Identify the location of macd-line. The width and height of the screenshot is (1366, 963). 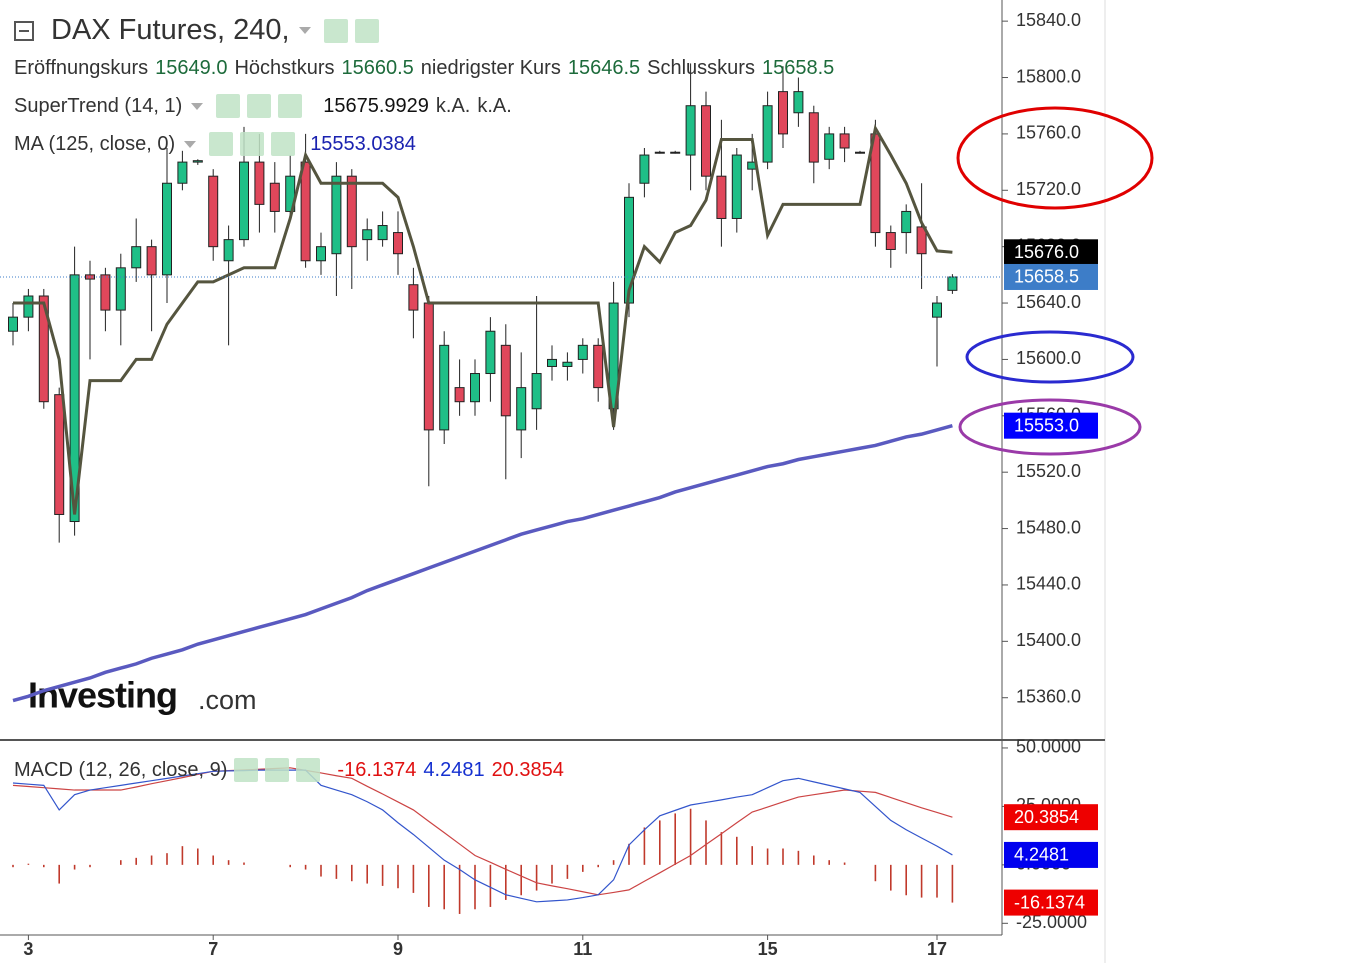
(482, 836).